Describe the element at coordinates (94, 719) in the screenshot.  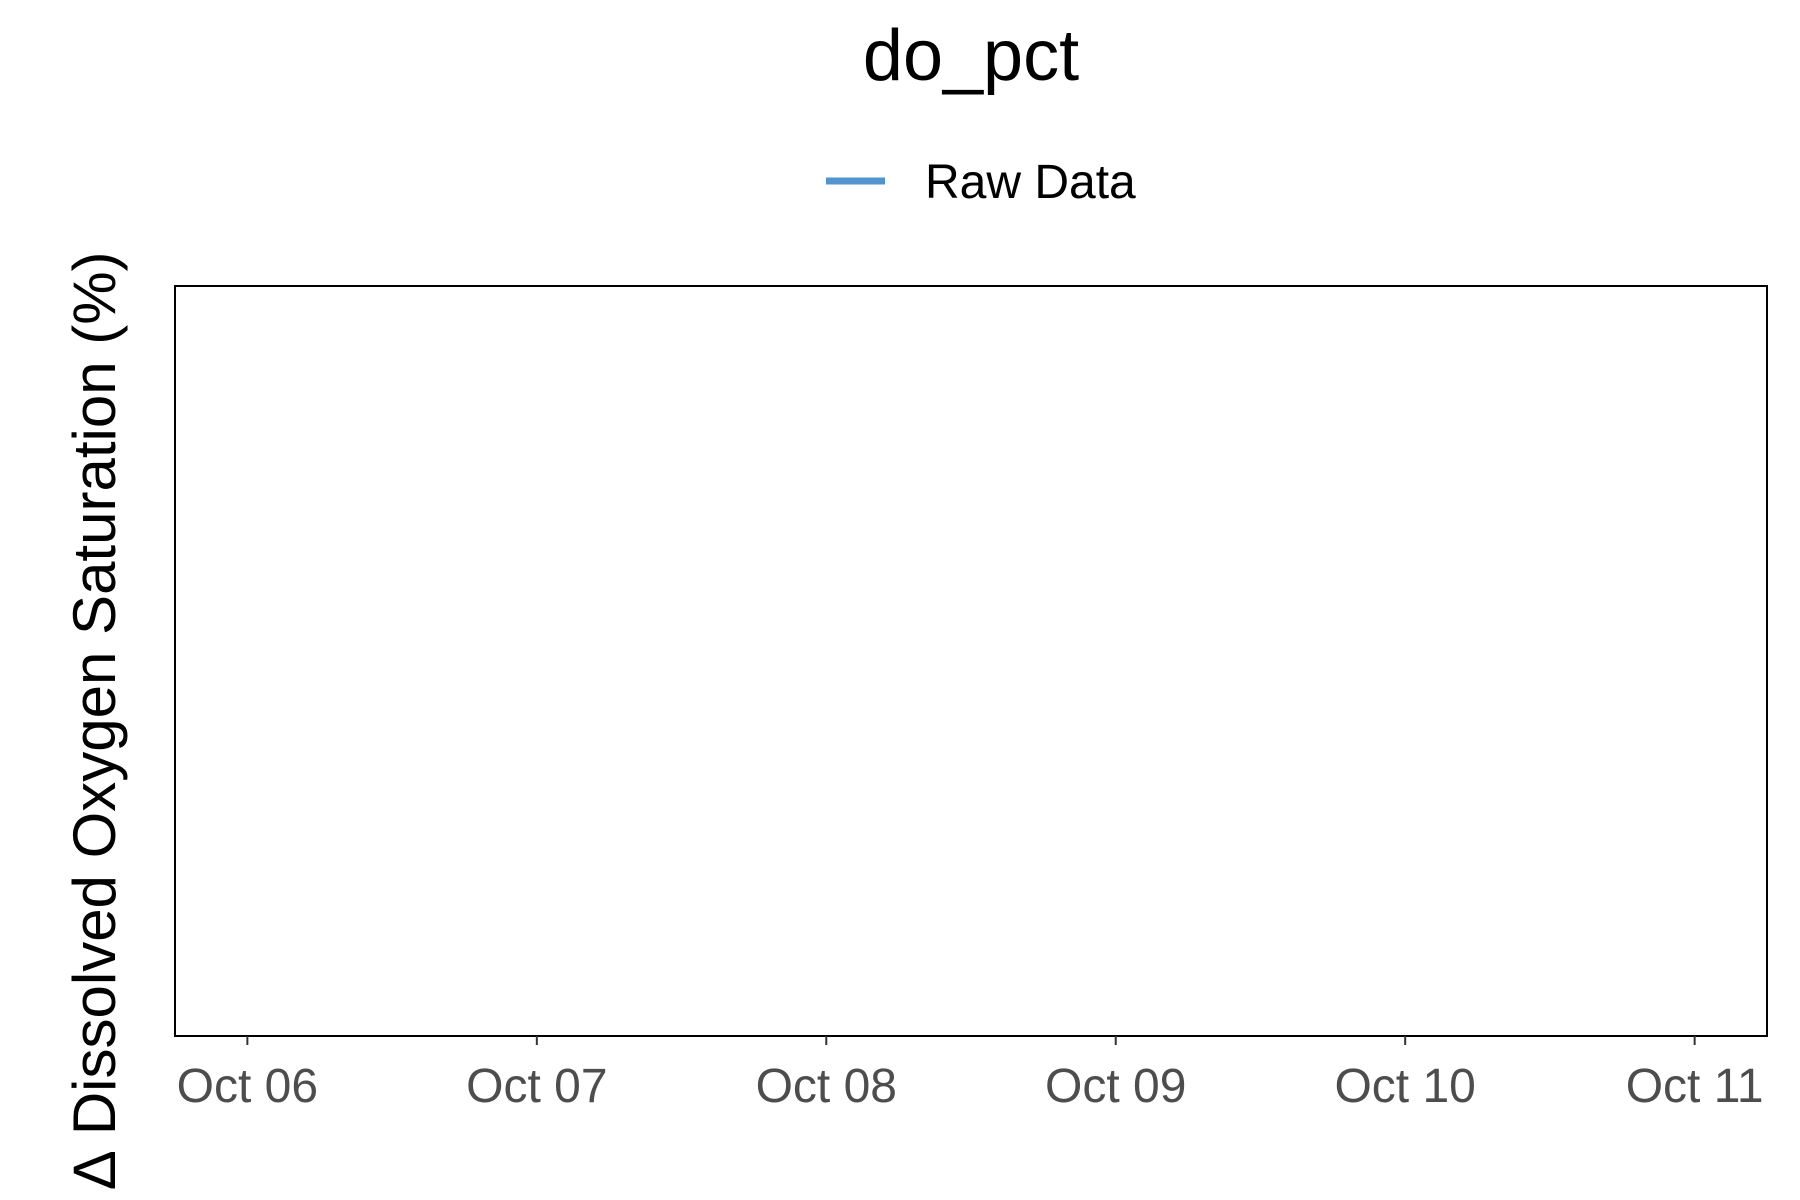
I see `y-axis-label: ∆ Dissolved Oxygen Saturation (%)` at that location.